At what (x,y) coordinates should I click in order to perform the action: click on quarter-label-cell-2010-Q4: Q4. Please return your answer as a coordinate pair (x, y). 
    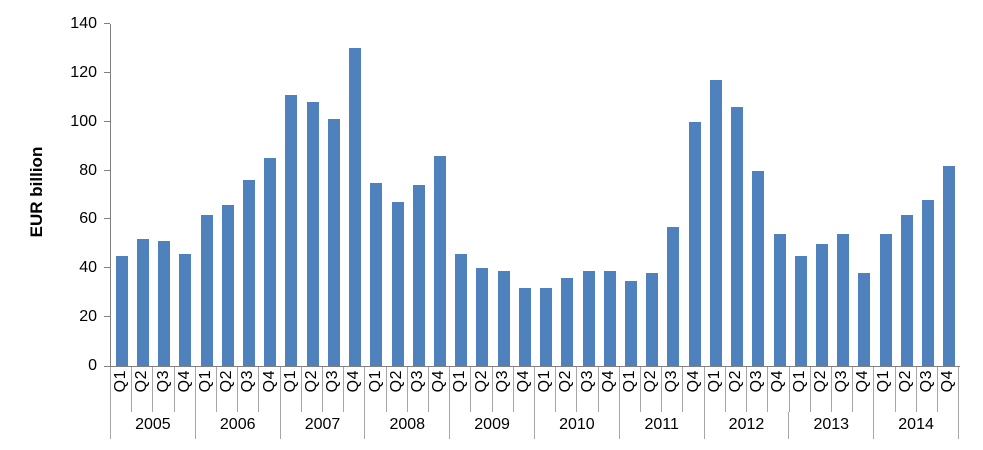
    Looking at the image, I should click on (609, 389).